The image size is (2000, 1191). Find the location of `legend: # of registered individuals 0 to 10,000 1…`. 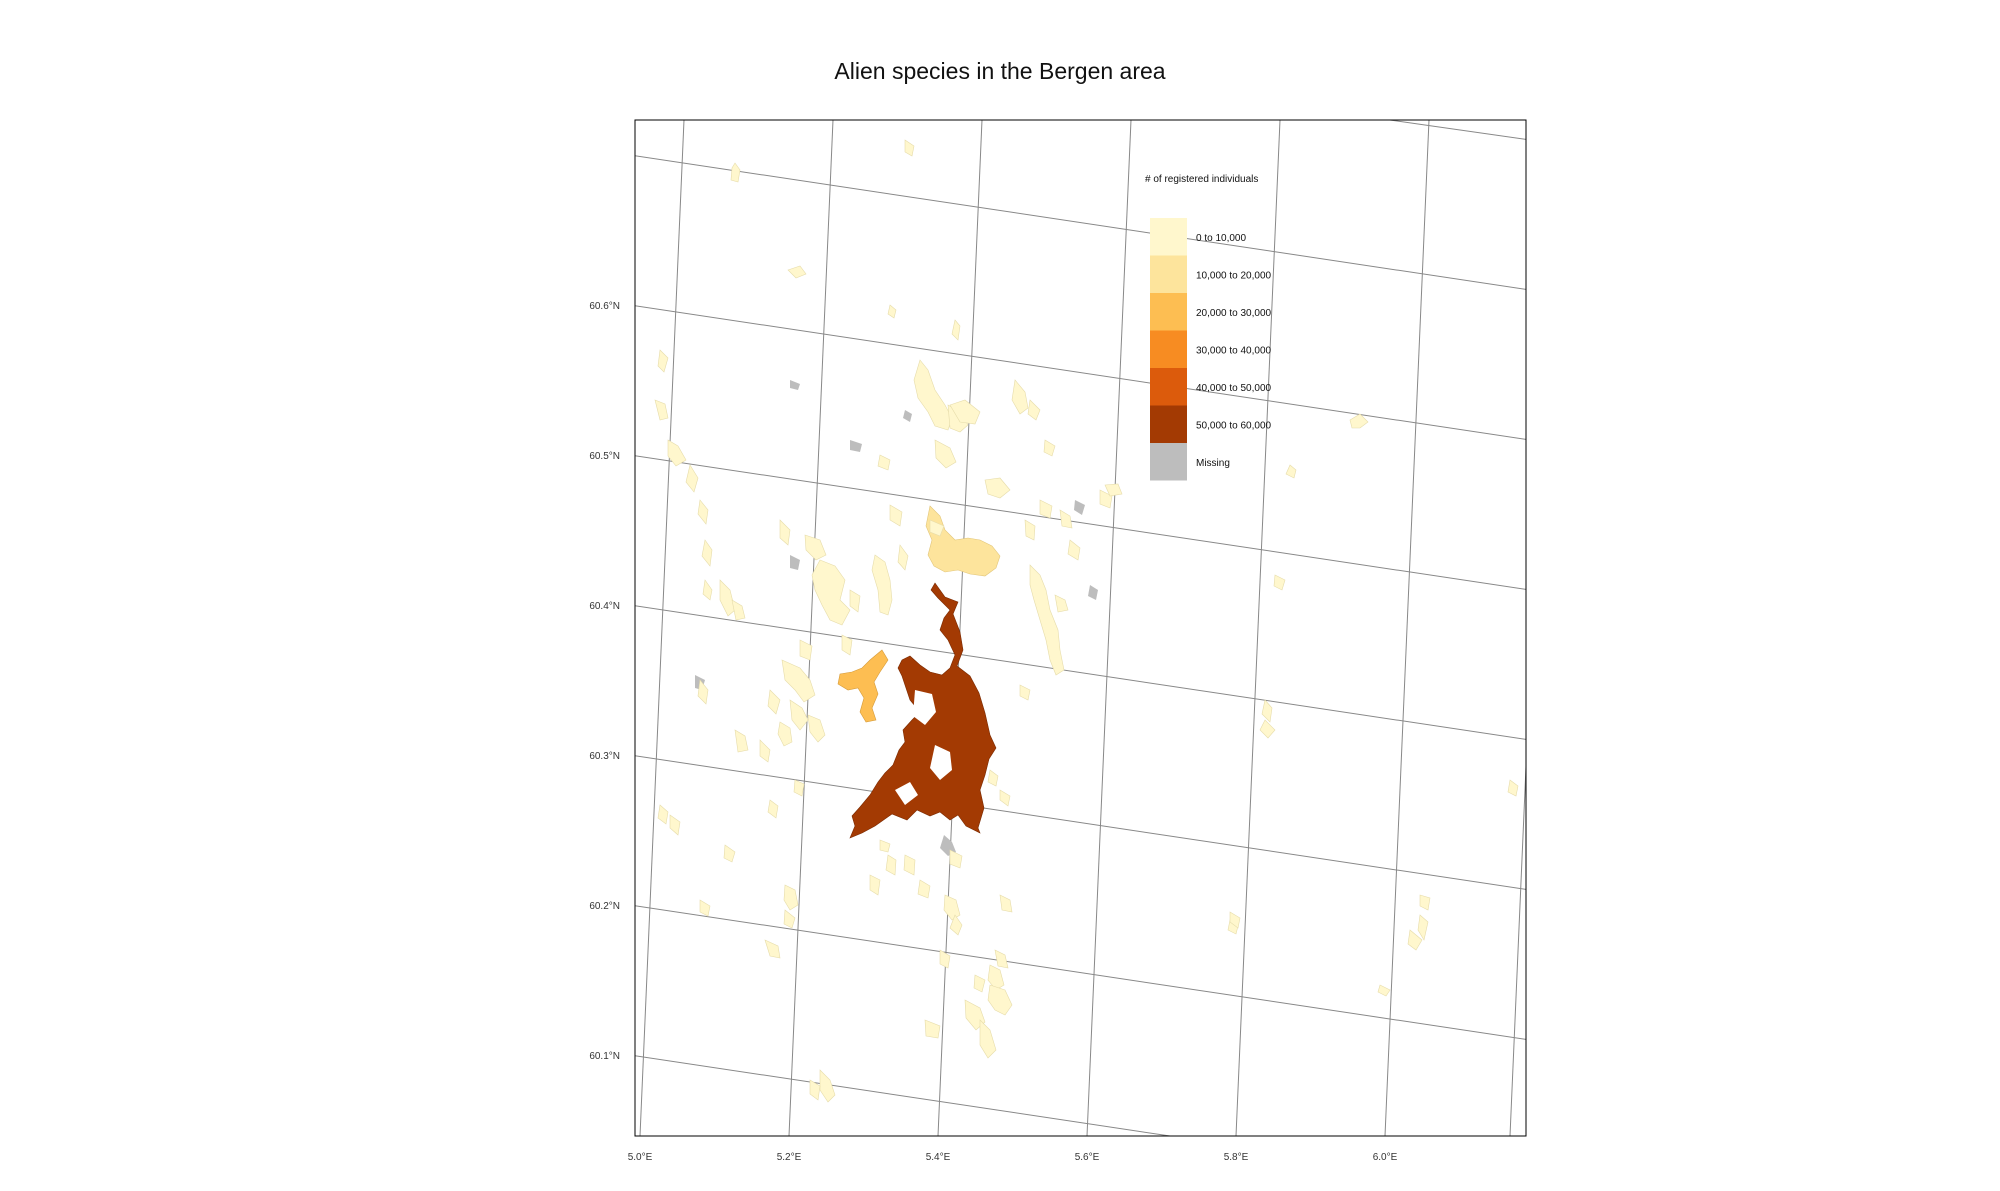

legend: # of registered individuals 0 to 10,000 1… is located at coordinates (1208, 327).